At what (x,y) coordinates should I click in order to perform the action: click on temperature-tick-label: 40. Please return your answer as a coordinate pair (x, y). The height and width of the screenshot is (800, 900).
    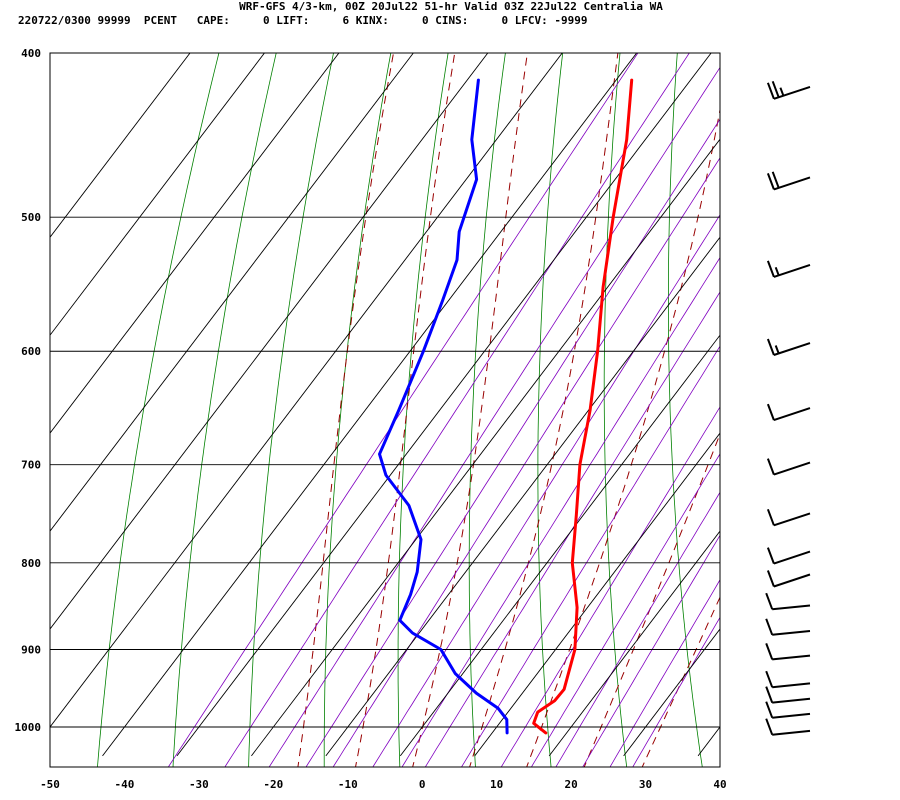
    Looking at the image, I should click on (719, 784).